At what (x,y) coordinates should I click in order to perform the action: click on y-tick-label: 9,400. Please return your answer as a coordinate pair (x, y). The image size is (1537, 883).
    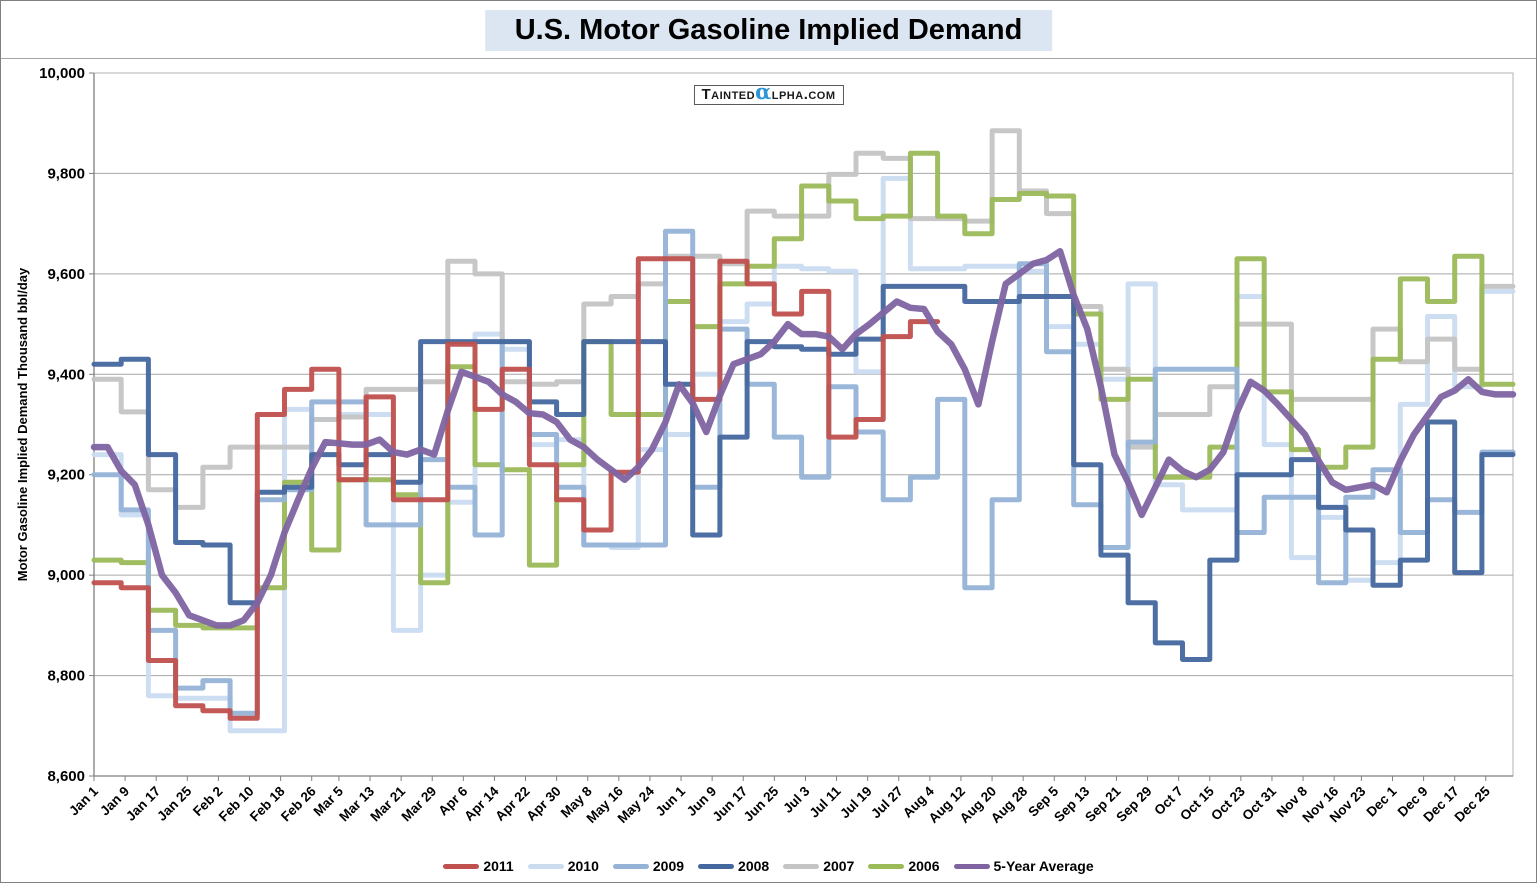
    Looking at the image, I should click on (66, 374).